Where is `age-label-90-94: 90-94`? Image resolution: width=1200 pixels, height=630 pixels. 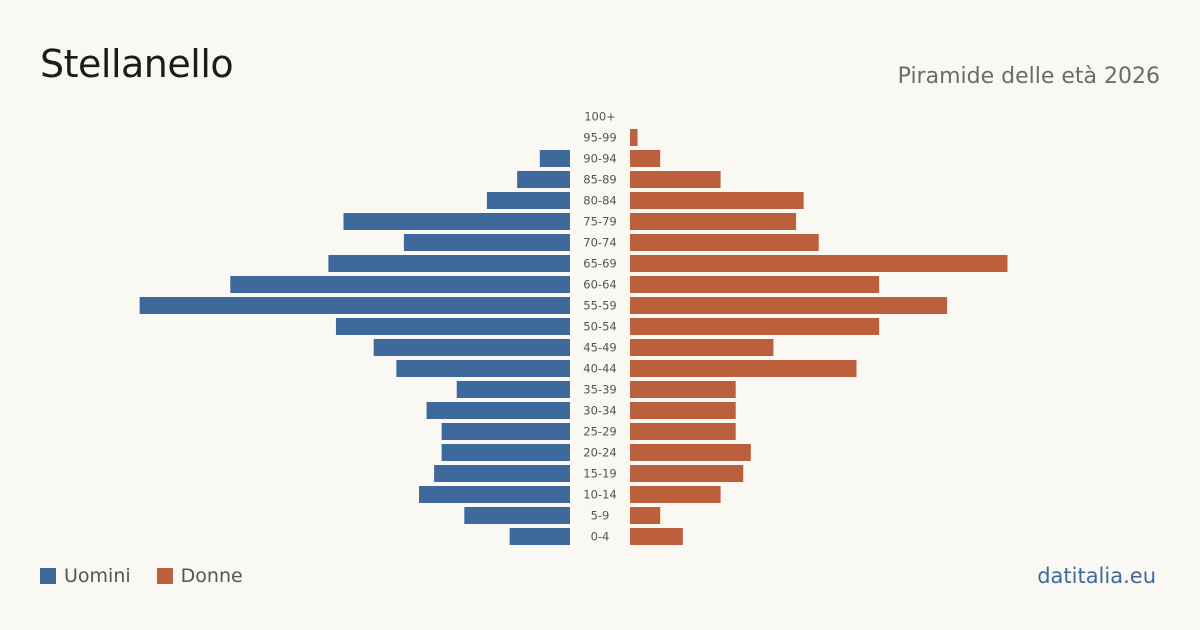
age-label-90-94: 90-94 is located at coordinates (599, 159).